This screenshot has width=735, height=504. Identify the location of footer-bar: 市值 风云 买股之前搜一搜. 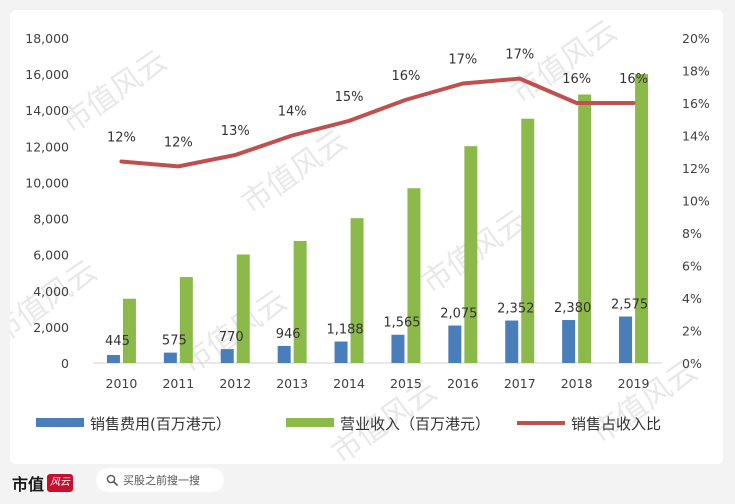
(367, 484).